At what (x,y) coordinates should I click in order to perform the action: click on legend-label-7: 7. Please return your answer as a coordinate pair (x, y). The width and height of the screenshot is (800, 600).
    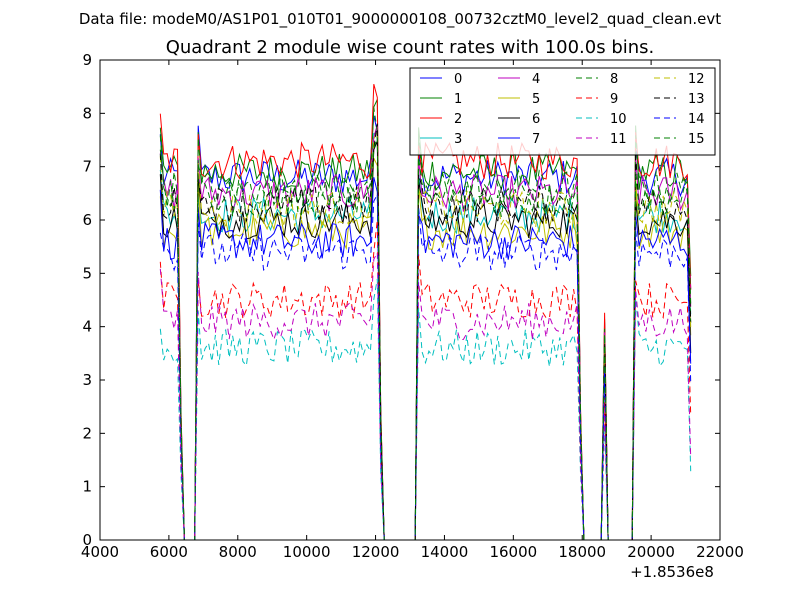
    Looking at the image, I should click on (536, 139).